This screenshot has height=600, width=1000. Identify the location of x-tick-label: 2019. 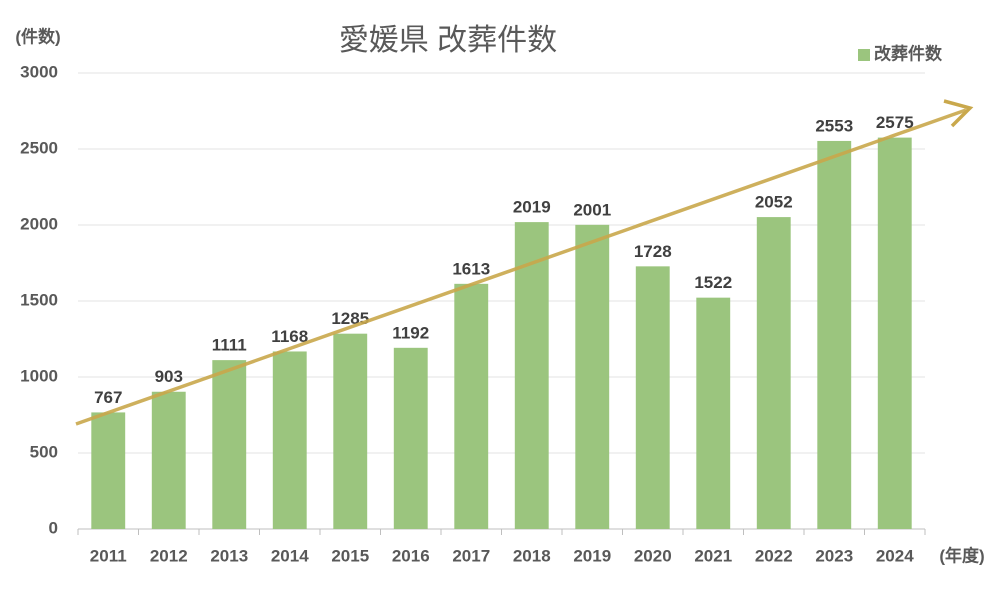
(592, 555).